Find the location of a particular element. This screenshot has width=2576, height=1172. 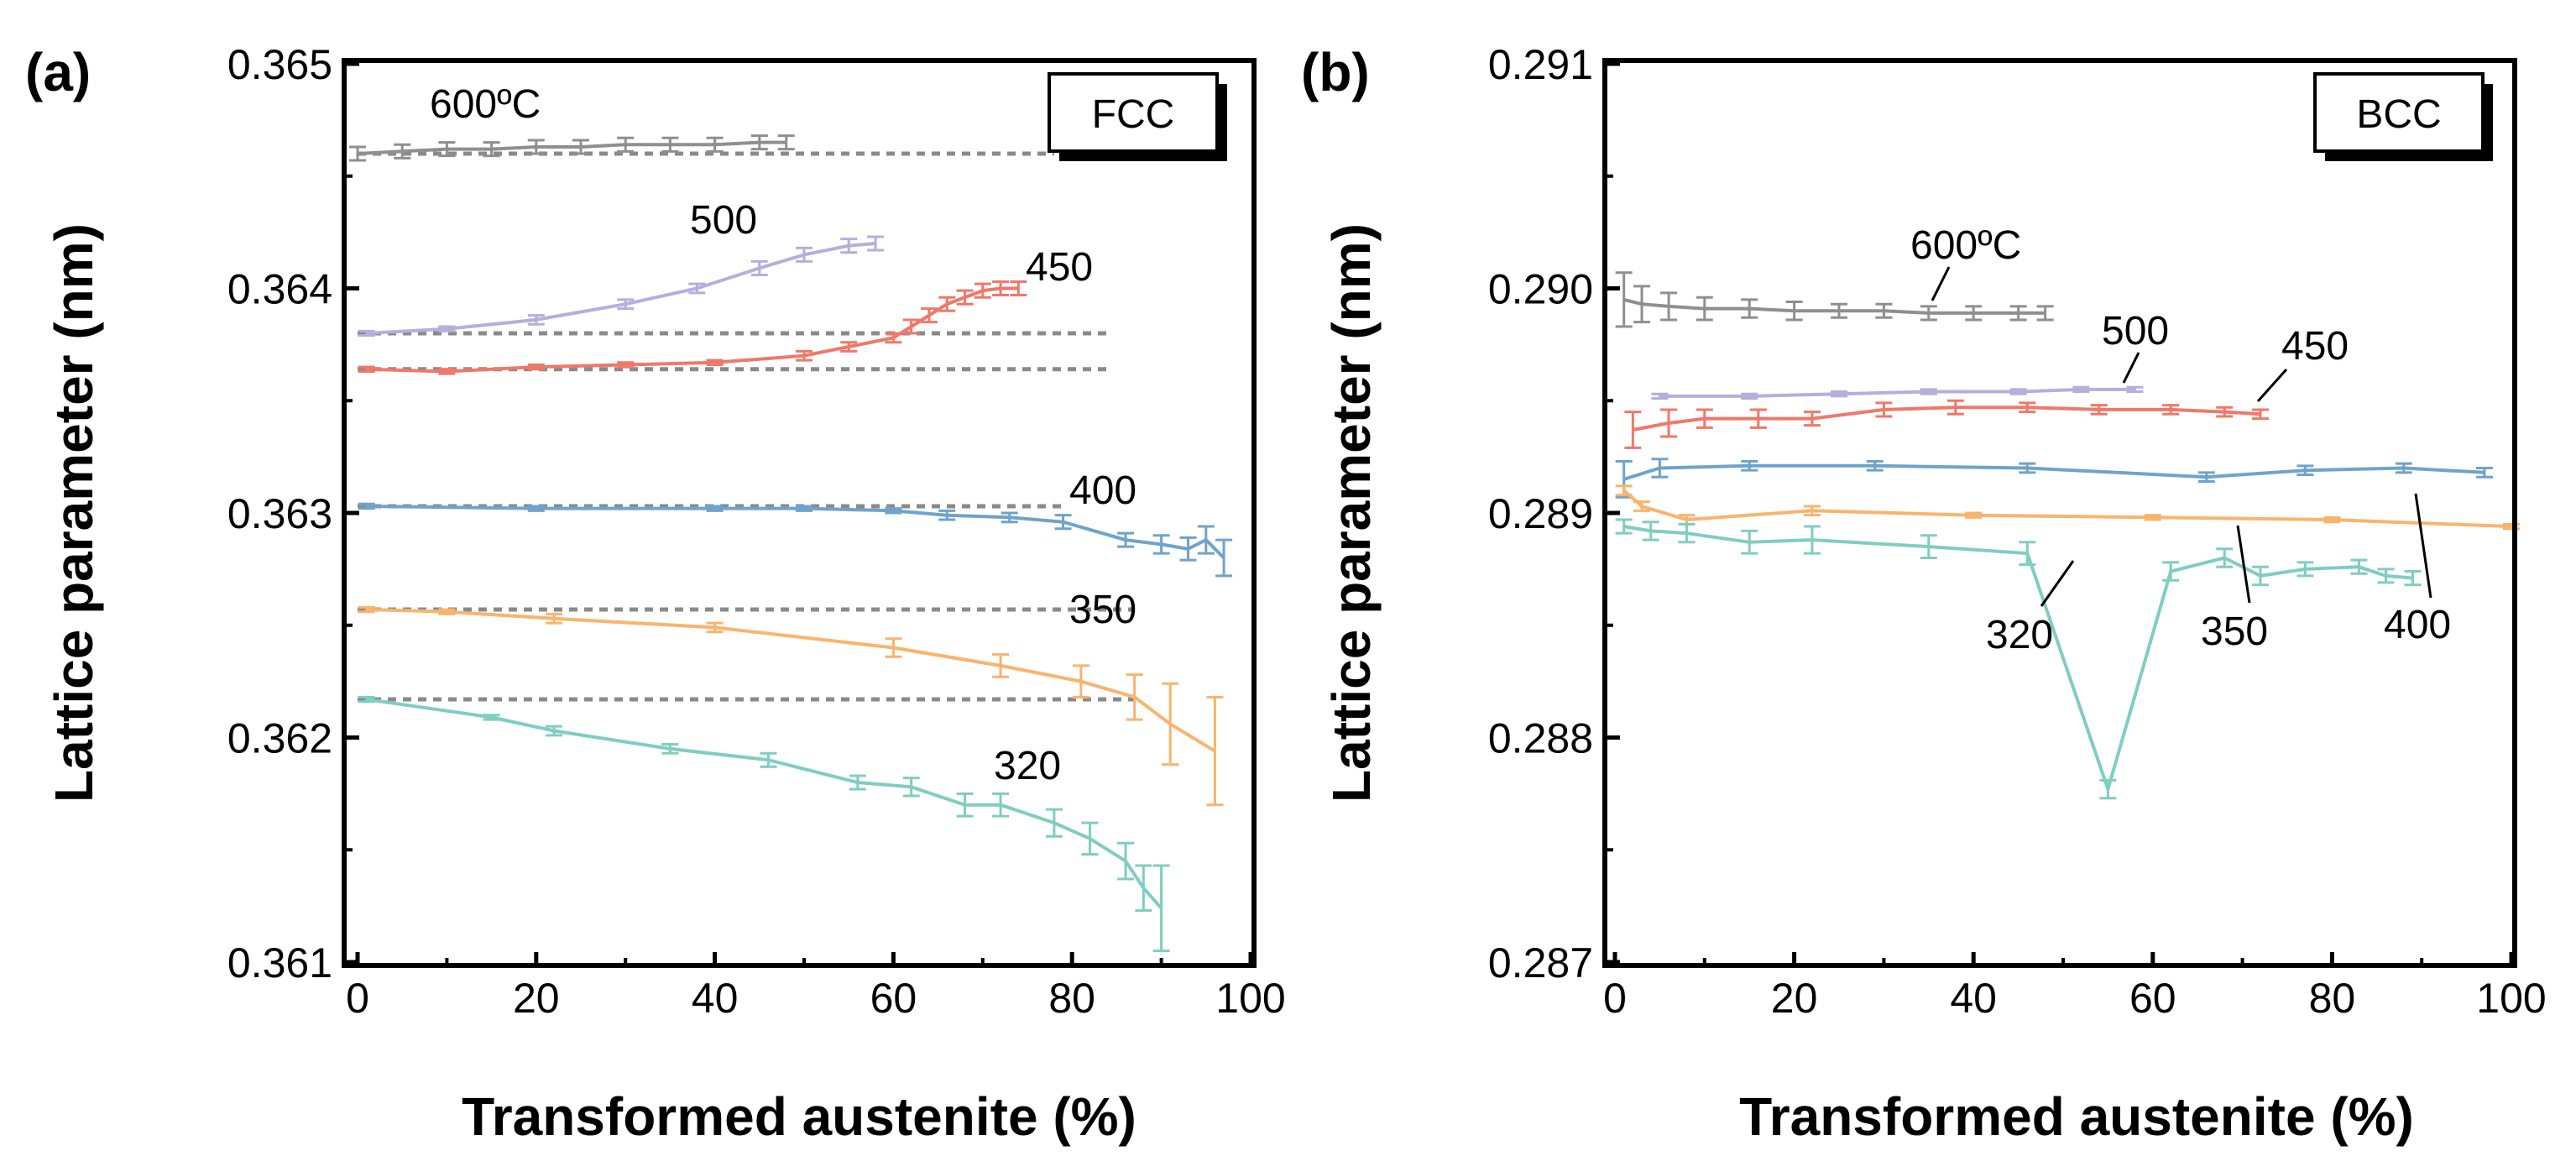

panel-a-xlabel: Transformed austenite (%) is located at coordinates (799, 1116).